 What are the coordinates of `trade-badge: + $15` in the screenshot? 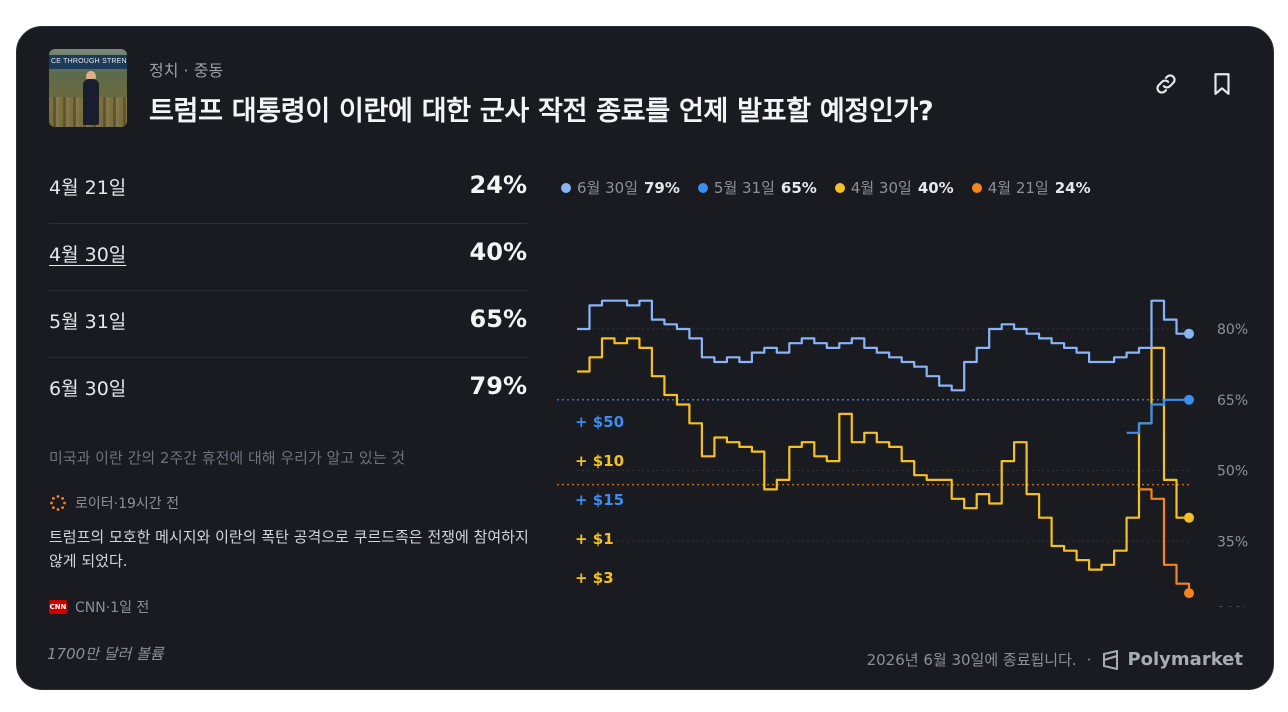 It's located at (599, 500).